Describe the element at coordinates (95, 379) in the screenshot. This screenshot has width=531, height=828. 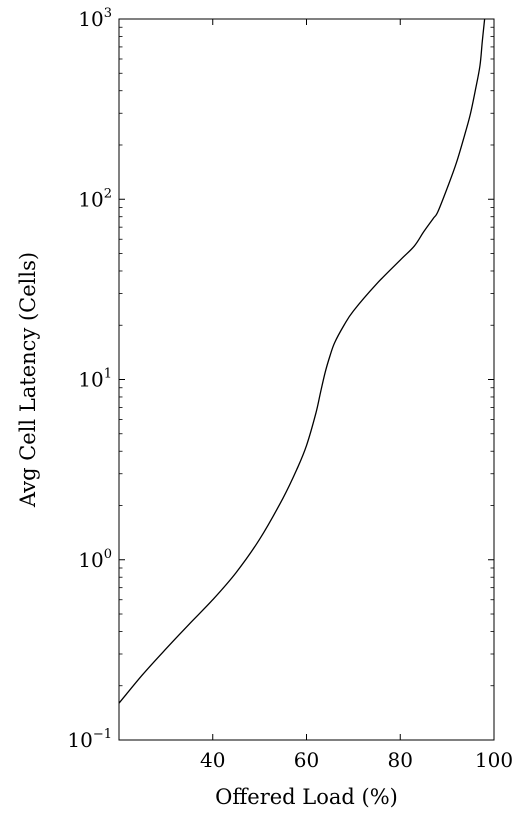
I see `y-tick-label: 10¹` at that location.